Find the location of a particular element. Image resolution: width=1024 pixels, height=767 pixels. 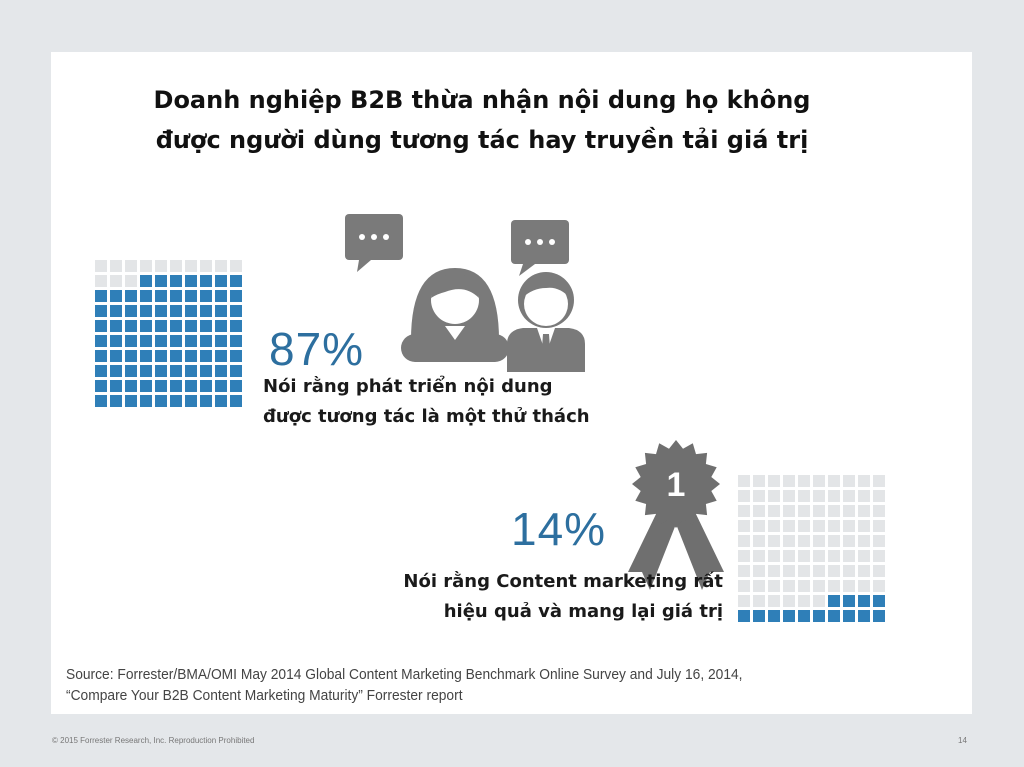

woman-user-icon is located at coordinates (455, 315).